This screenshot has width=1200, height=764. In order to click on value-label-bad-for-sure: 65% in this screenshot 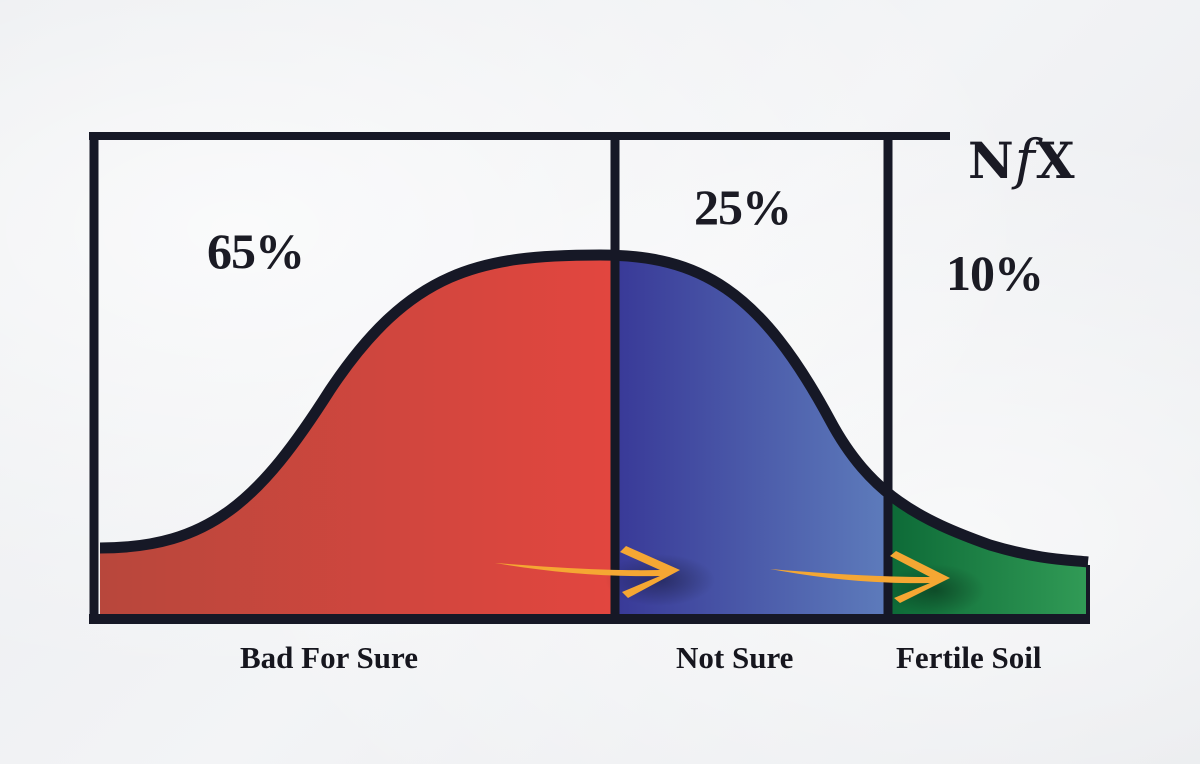, I will do `click(256, 251)`.